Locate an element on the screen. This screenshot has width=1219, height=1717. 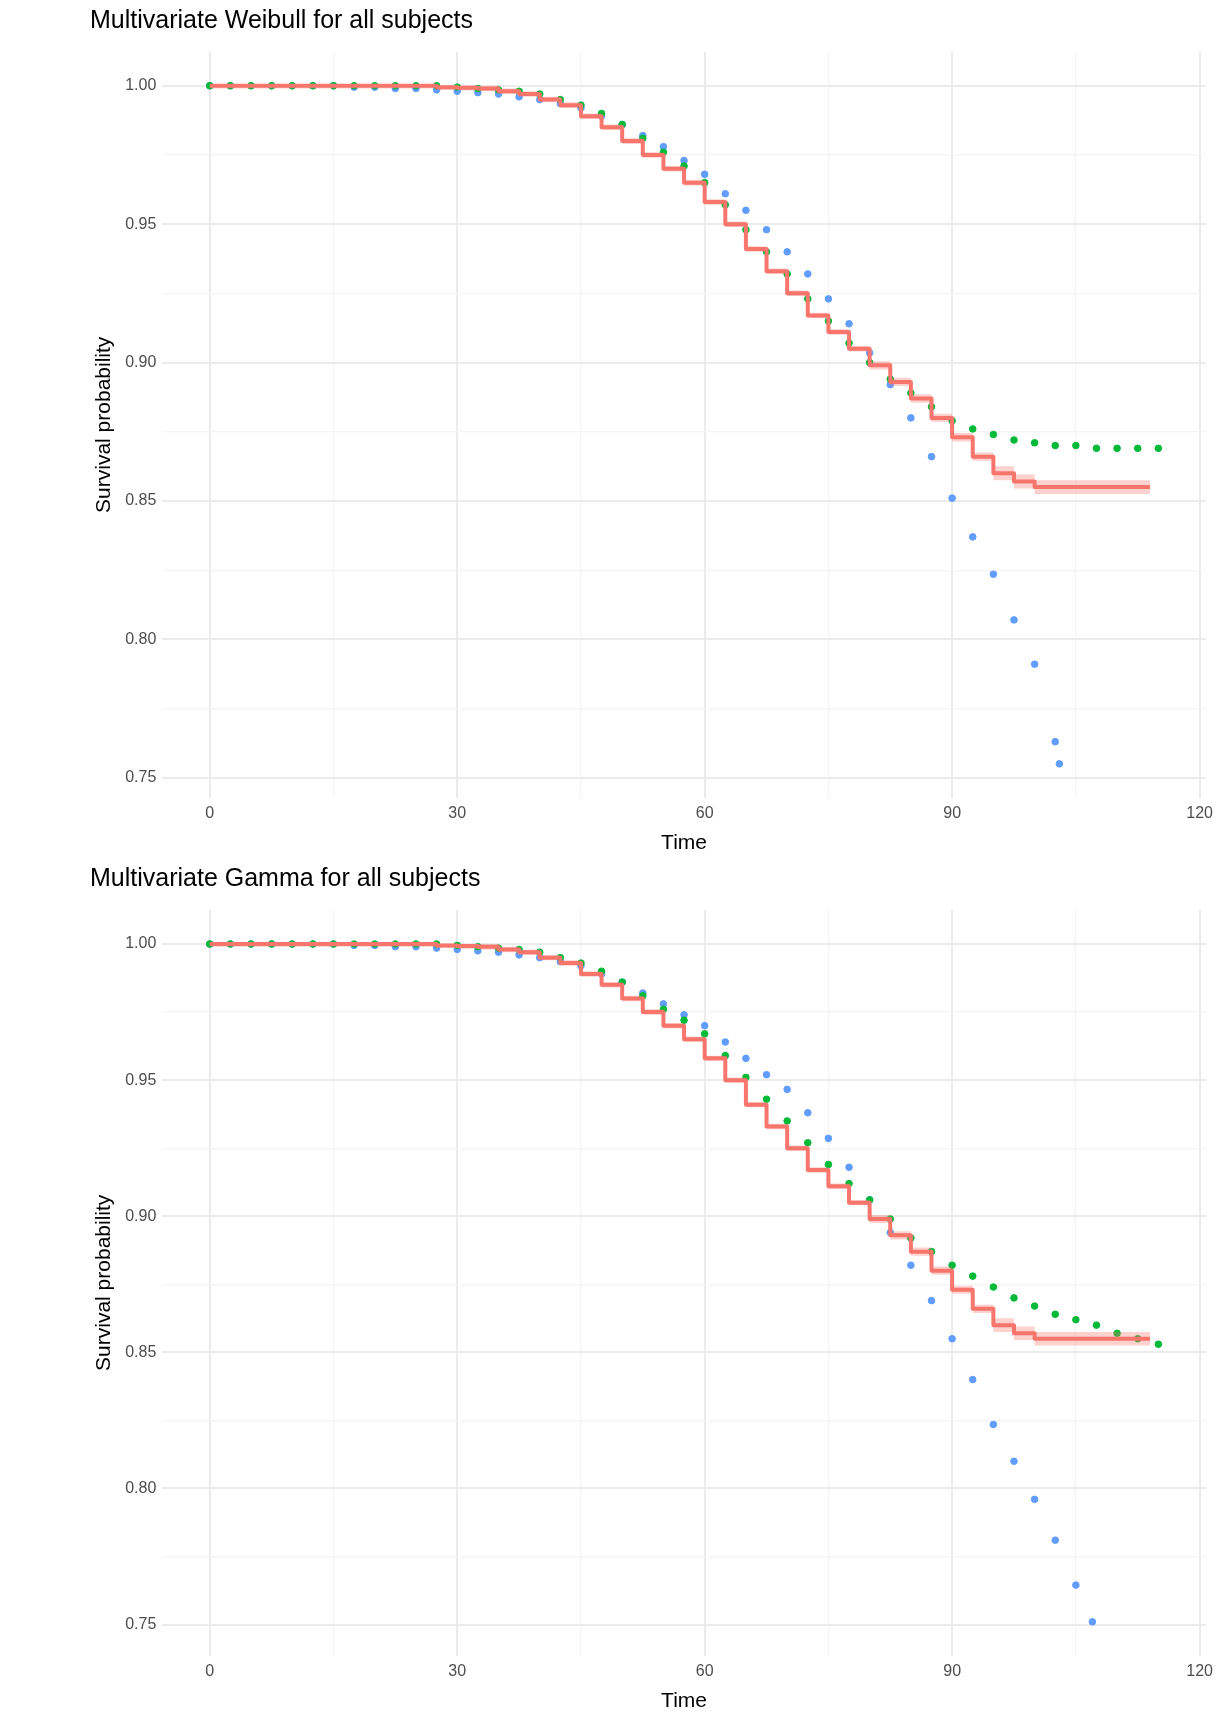
chart-title: Multivariate Gamma for all subjects is located at coordinates (285, 876).